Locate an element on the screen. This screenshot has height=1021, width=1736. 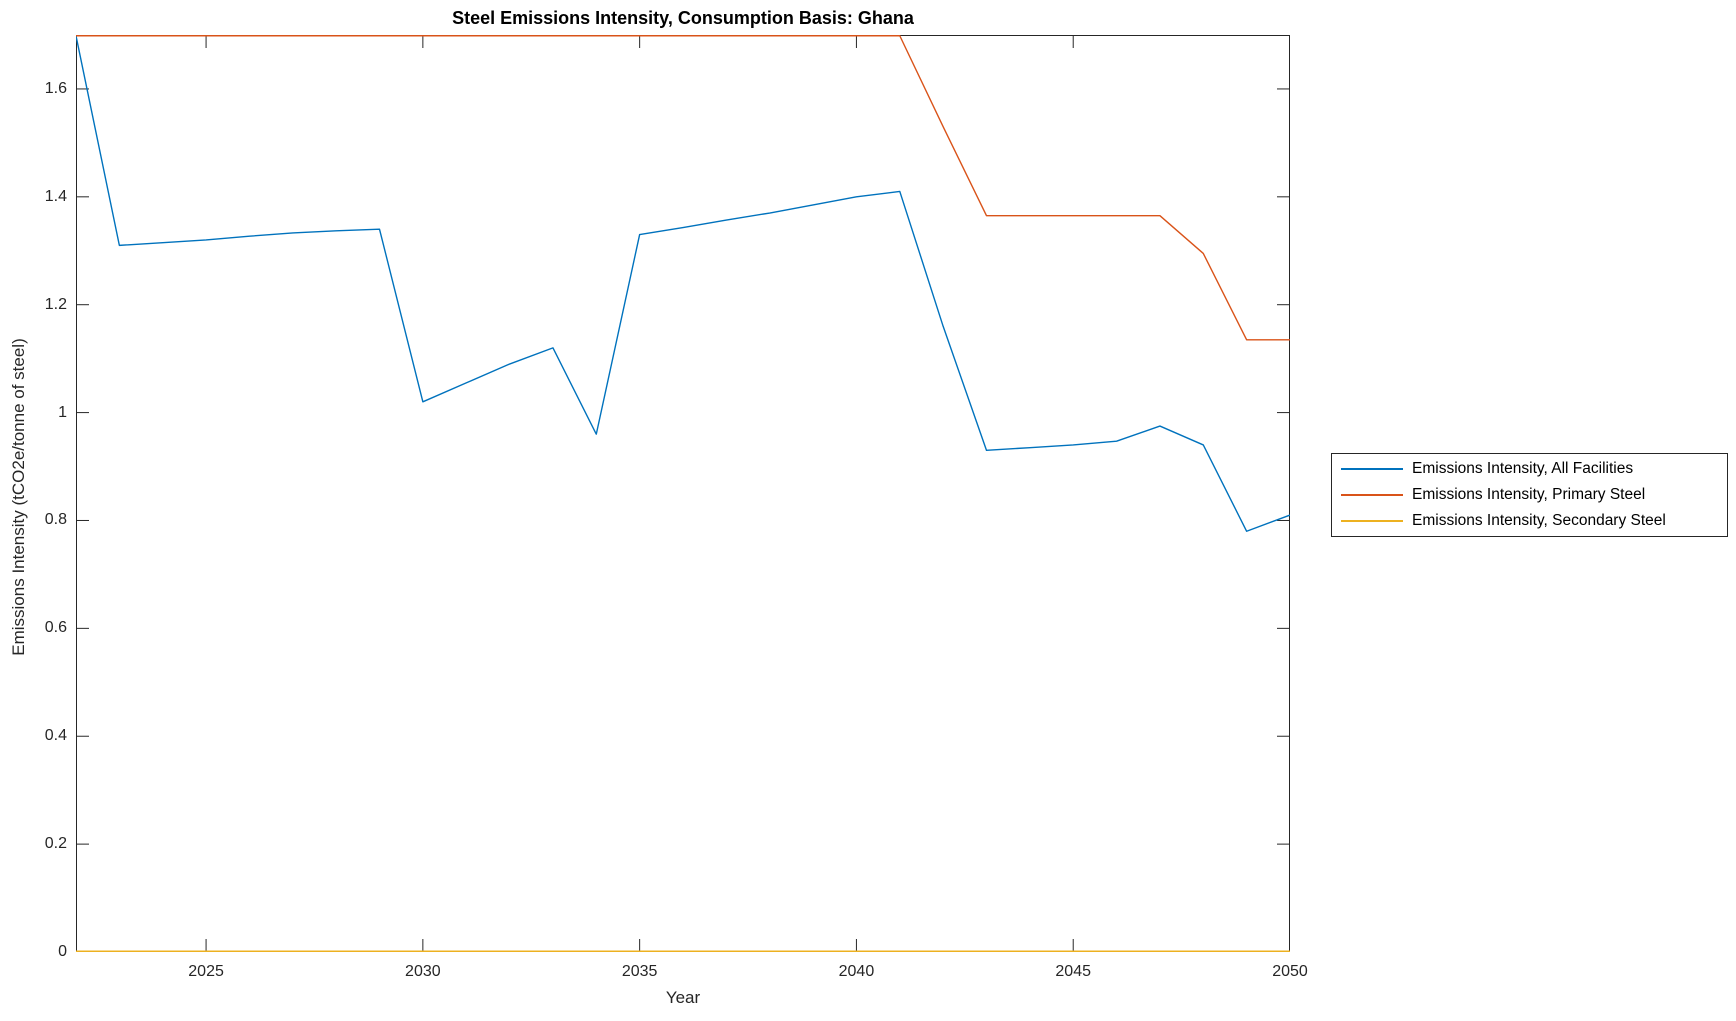
x-tick-label: 2035 is located at coordinates (639, 971).